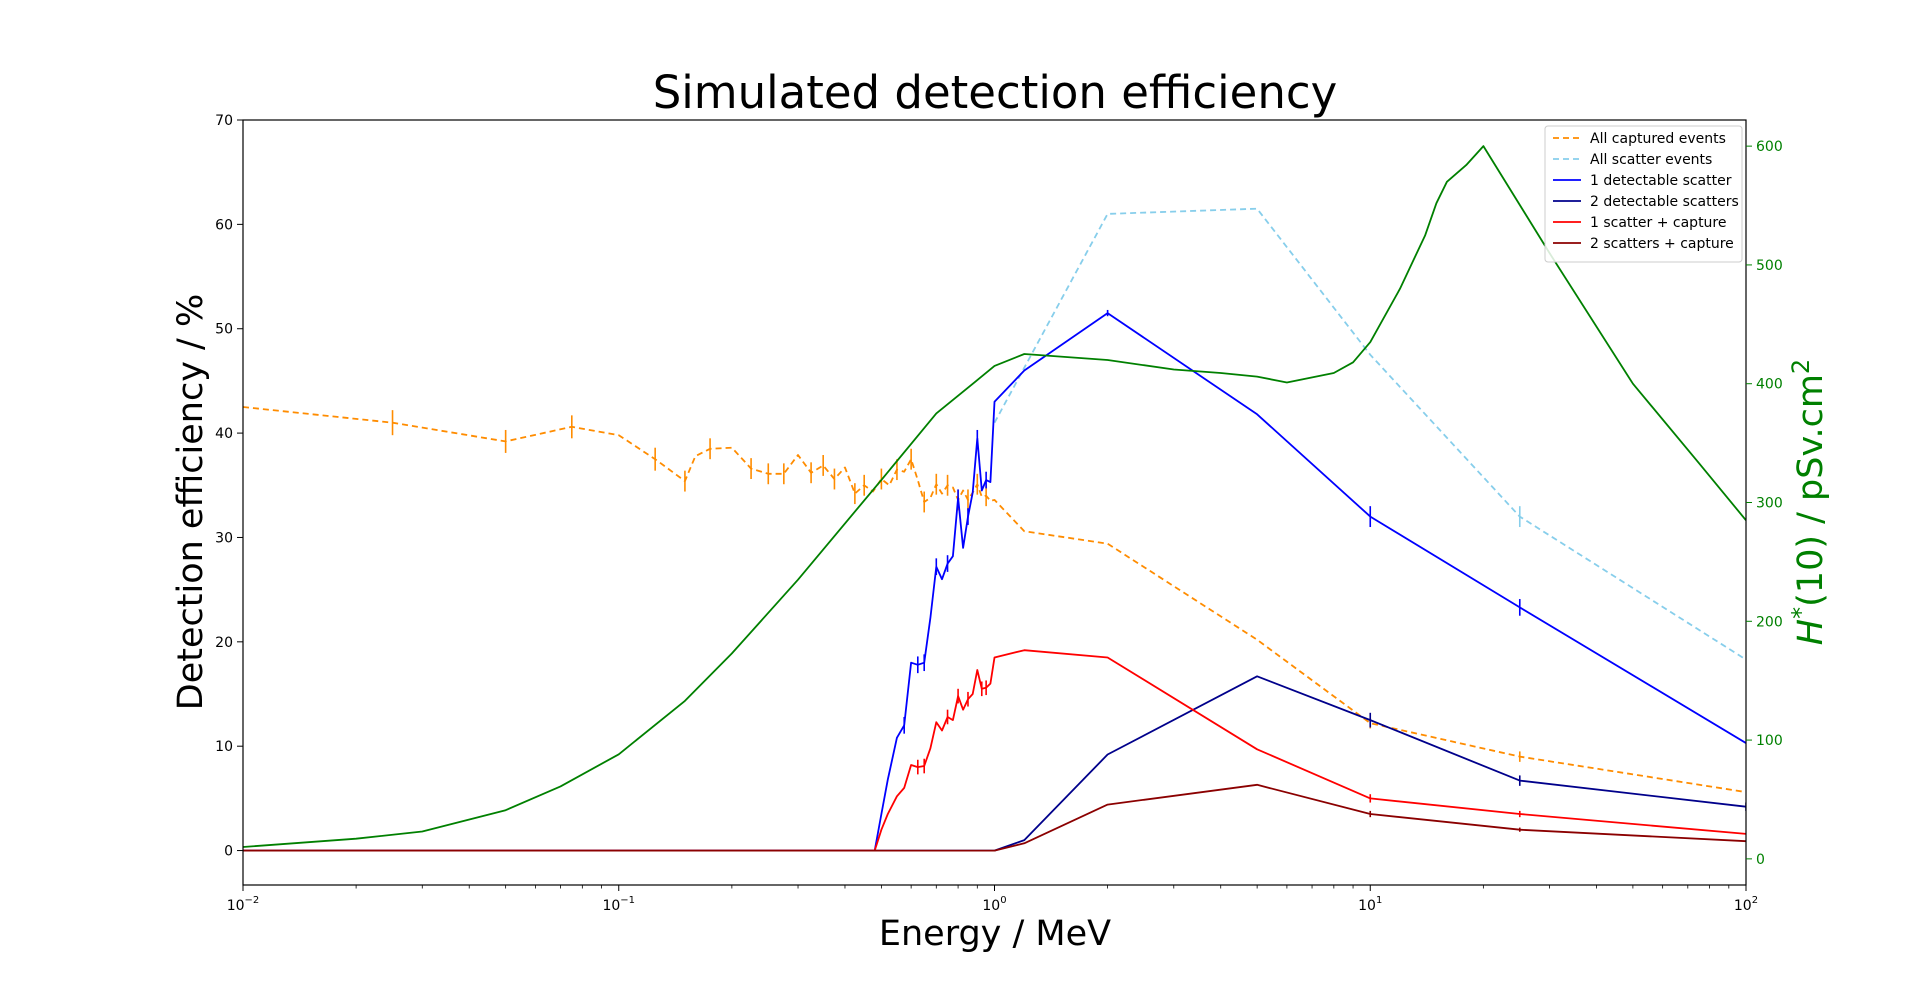 This screenshot has height=987, width=1920. I want to click on y2-tick-label: 600, so click(1769, 147).